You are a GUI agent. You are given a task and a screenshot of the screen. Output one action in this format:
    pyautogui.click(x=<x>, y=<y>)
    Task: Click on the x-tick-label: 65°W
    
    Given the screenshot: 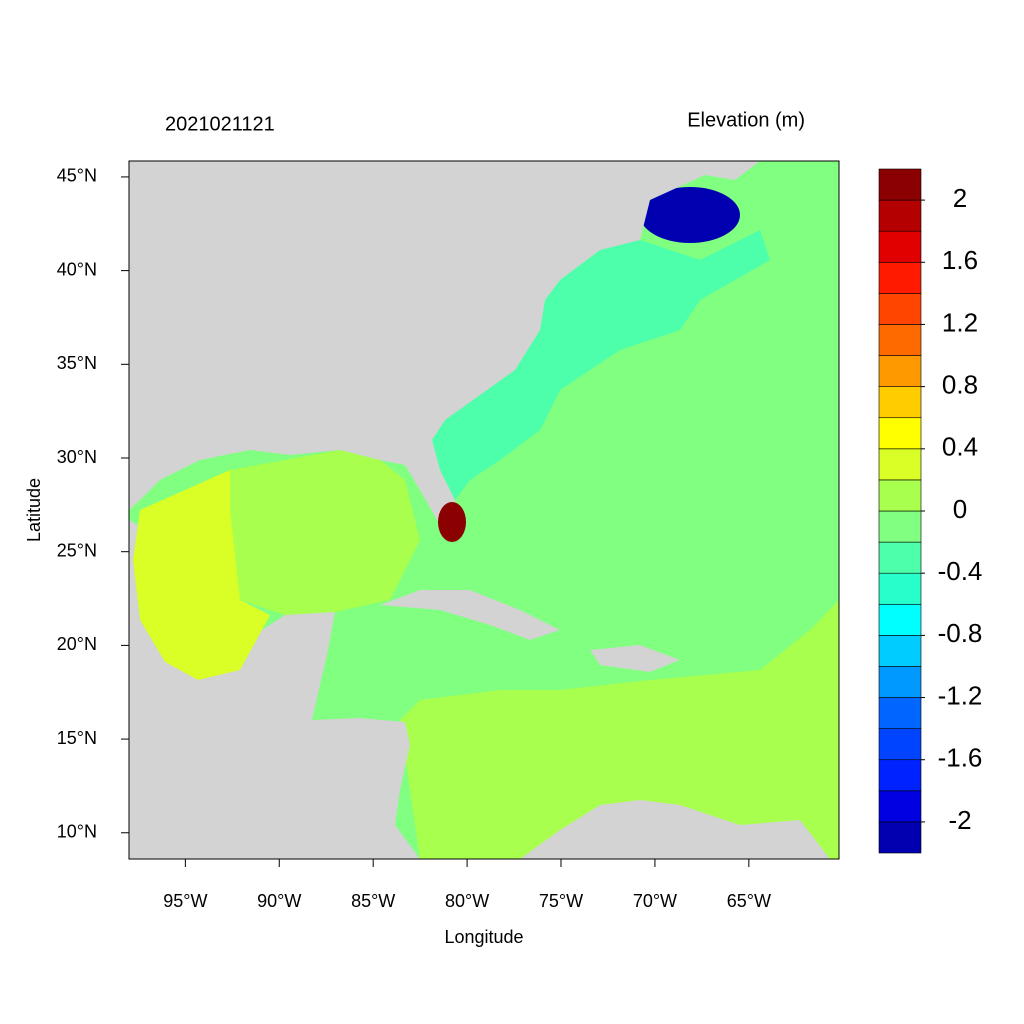 What is the action you would take?
    pyautogui.click(x=749, y=901)
    